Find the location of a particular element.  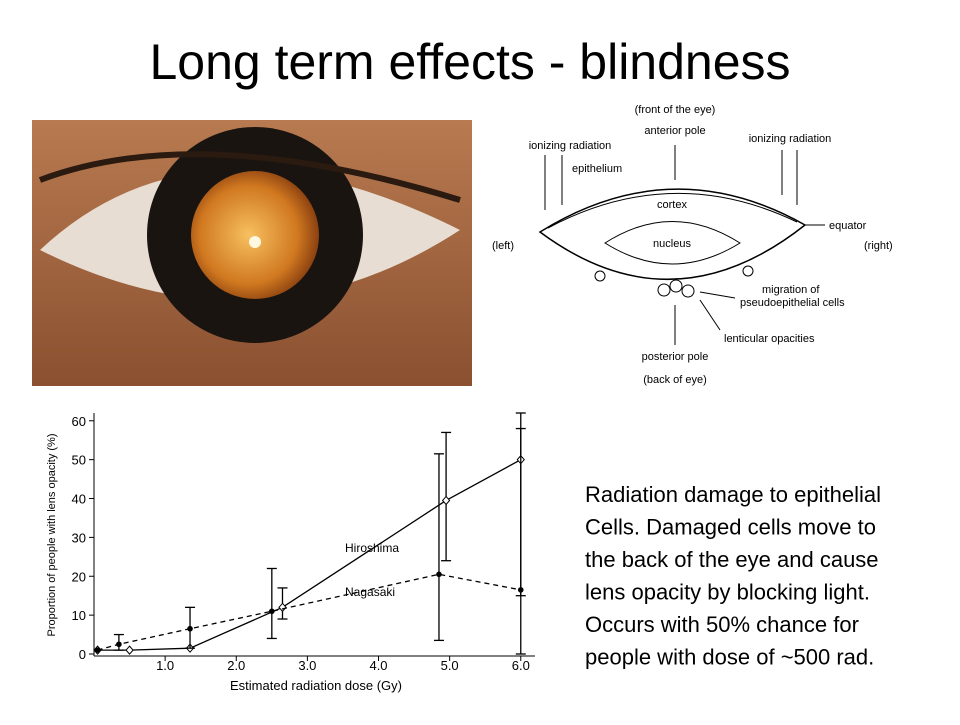

y-tick-label: 10 is located at coordinates (79, 615).